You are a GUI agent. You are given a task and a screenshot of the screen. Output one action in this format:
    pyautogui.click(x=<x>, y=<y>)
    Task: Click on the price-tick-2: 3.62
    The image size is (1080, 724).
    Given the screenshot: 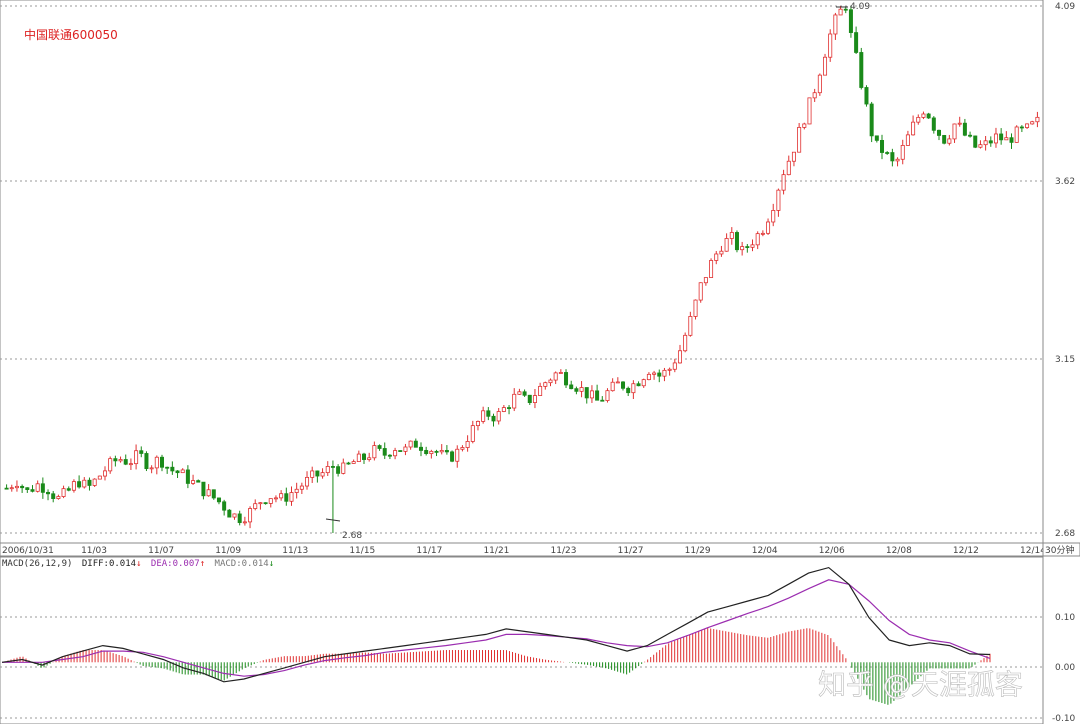 What is the action you would take?
    pyautogui.click(x=1065, y=182)
    